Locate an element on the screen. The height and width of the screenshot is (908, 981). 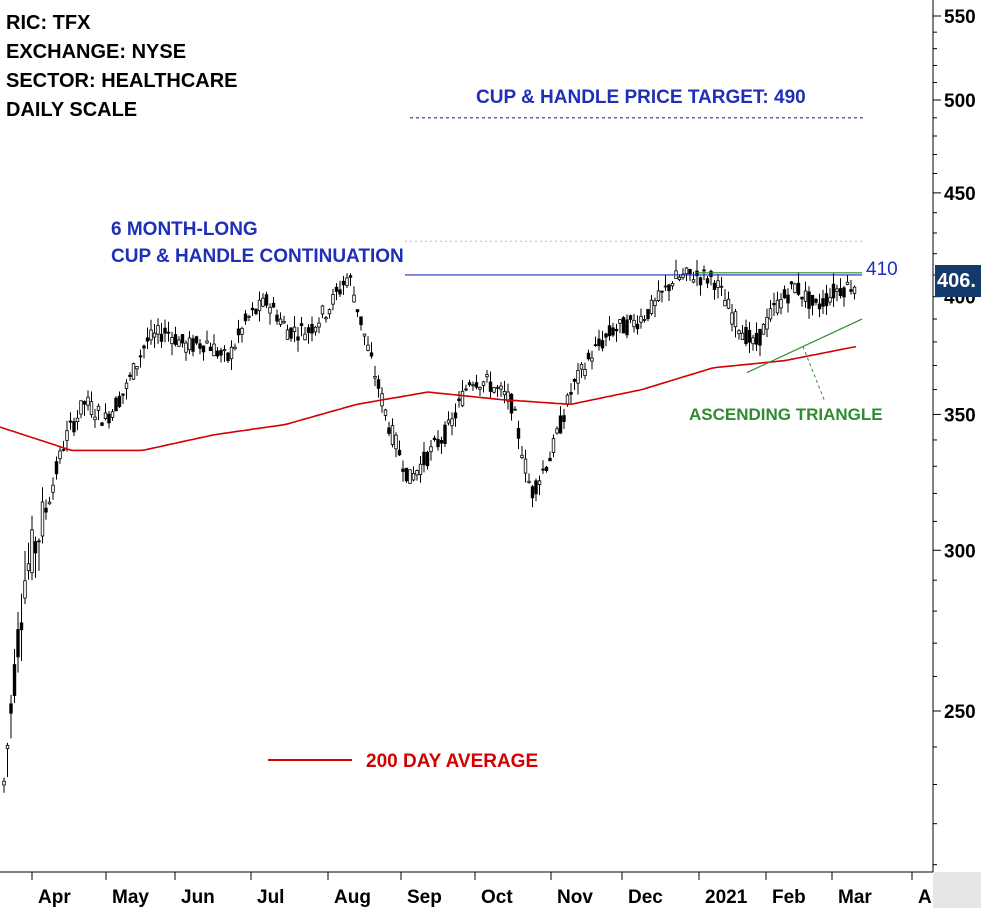
scale-label: DAILY SCALE is located at coordinates (72, 110).